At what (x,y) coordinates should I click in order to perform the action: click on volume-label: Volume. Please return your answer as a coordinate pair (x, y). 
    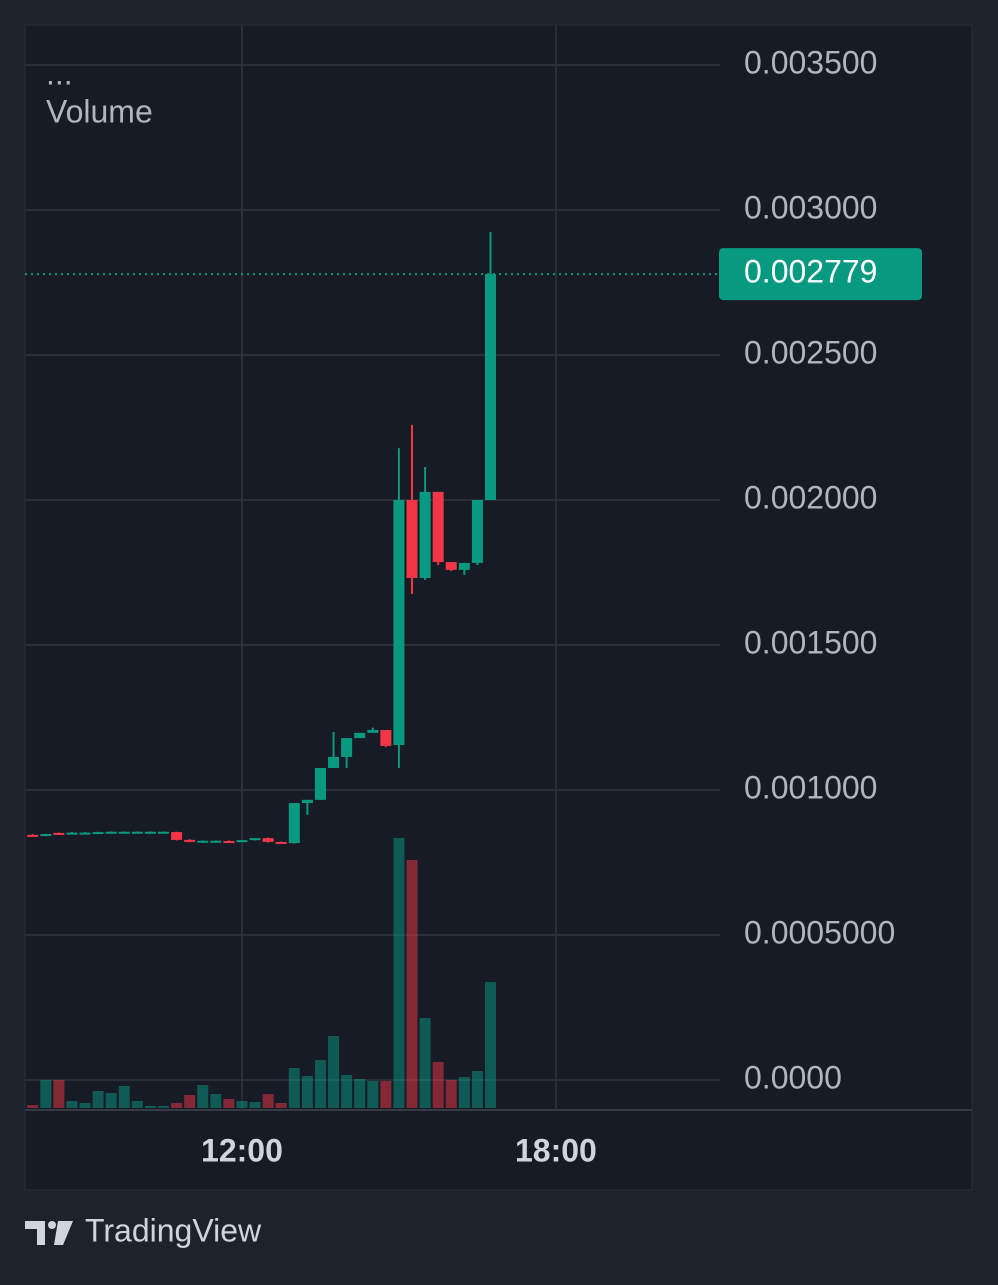
    Looking at the image, I should click on (99, 111).